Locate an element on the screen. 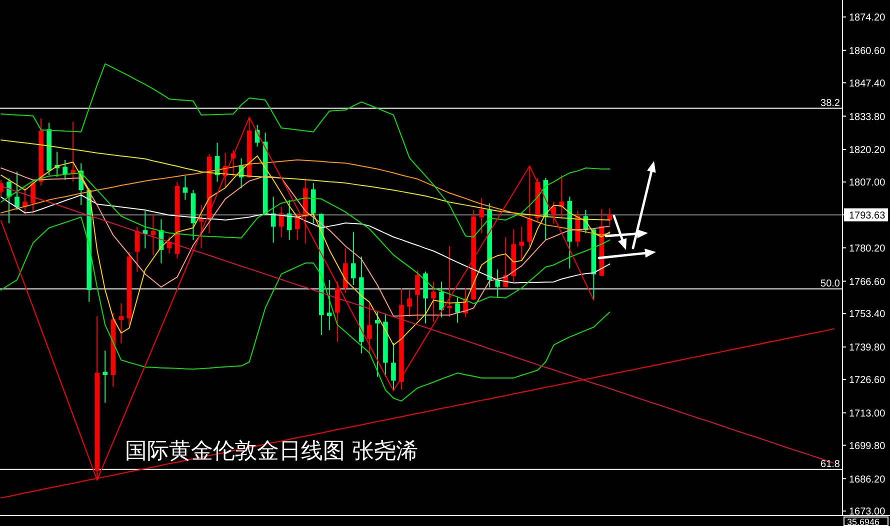 This screenshot has width=890, height=526. y-tick-label: 1833.80 is located at coordinates (867, 117).